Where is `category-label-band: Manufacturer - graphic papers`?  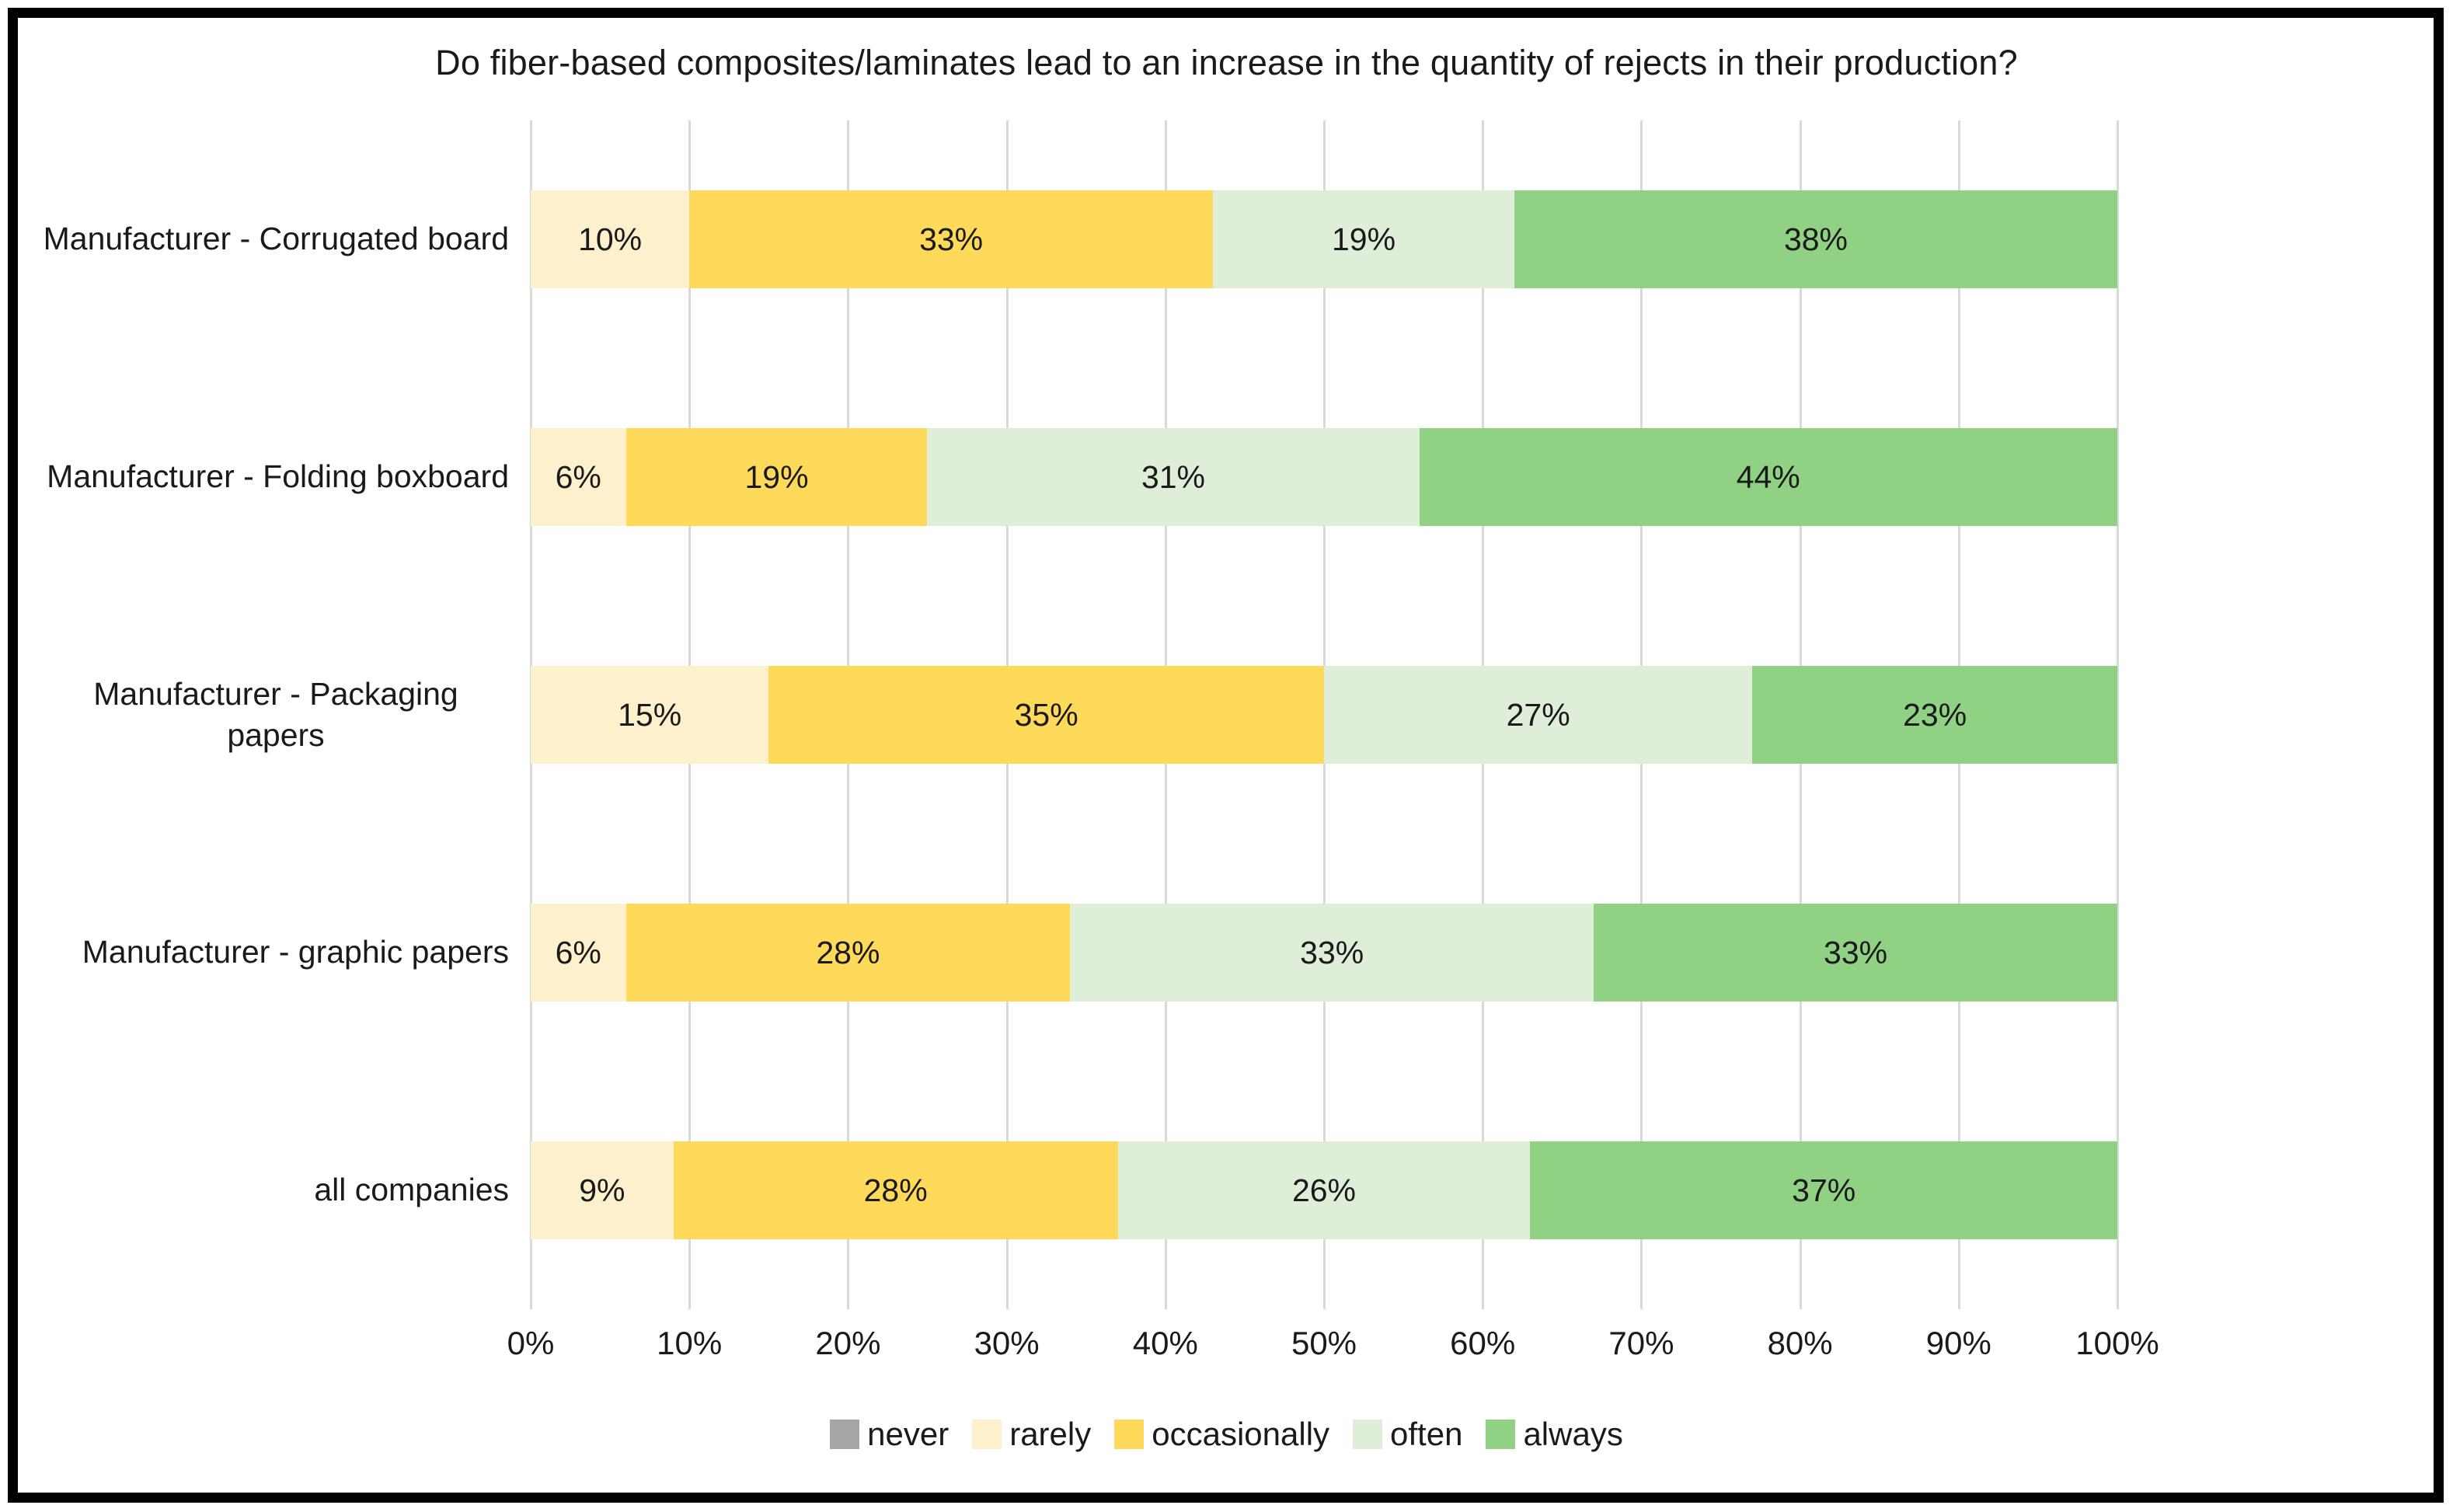 category-label-band: Manufacturer - graphic papers is located at coordinates (276, 953).